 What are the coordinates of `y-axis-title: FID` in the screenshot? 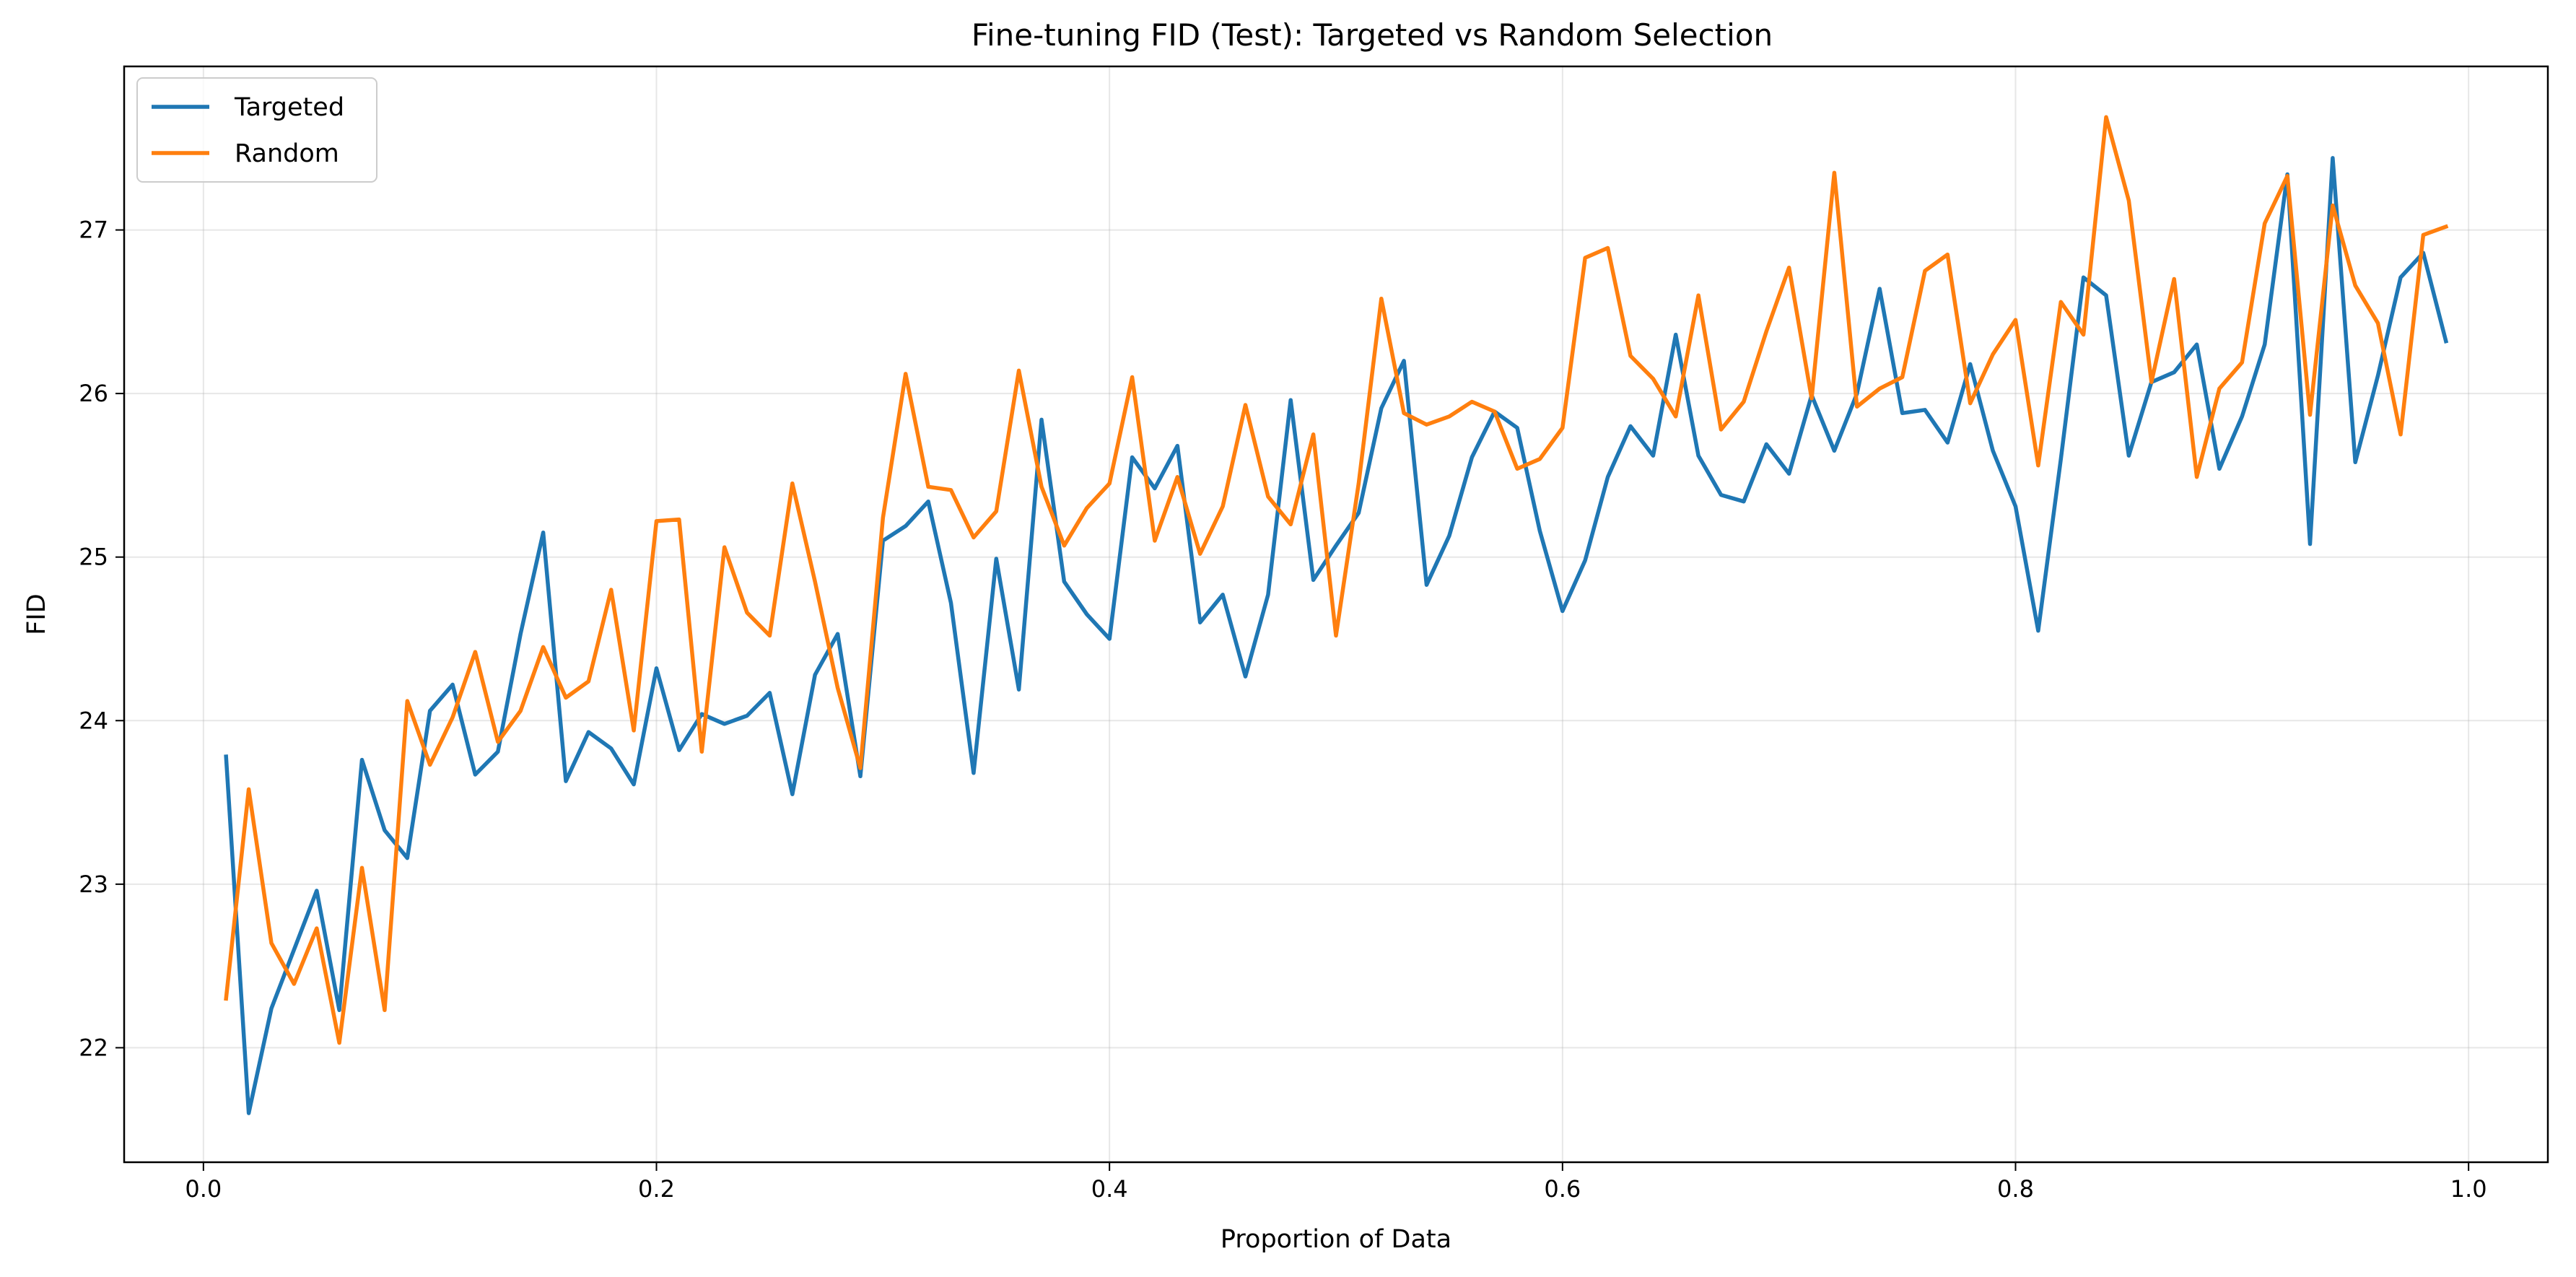 It's located at (36, 614).